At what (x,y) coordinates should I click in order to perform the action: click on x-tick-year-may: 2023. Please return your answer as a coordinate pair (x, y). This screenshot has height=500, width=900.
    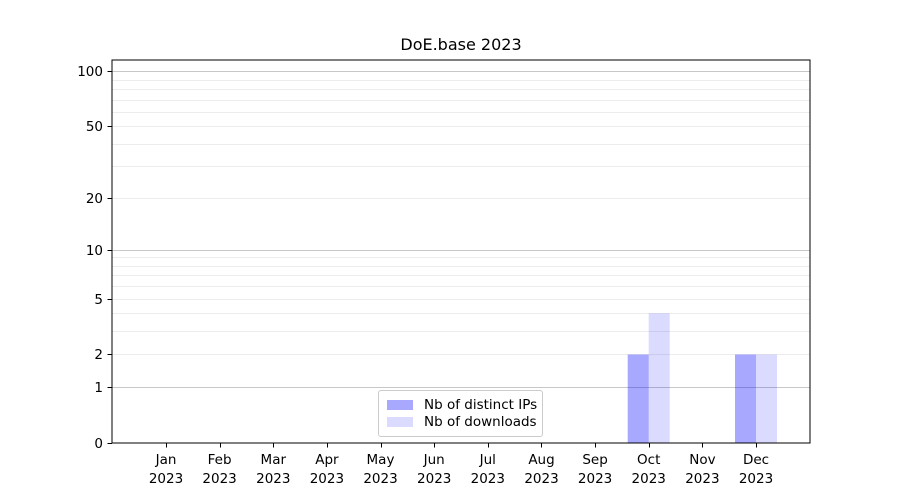
    Looking at the image, I should click on (380, 479).